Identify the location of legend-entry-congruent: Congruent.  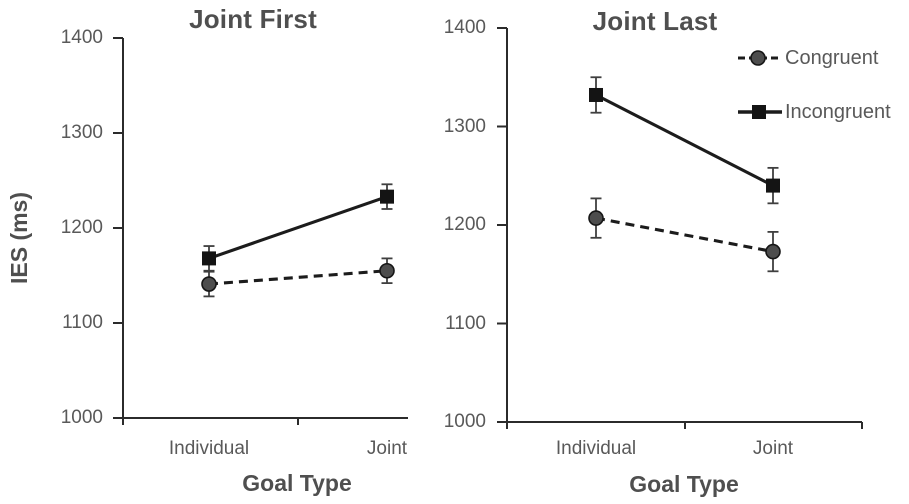
(814, 58).